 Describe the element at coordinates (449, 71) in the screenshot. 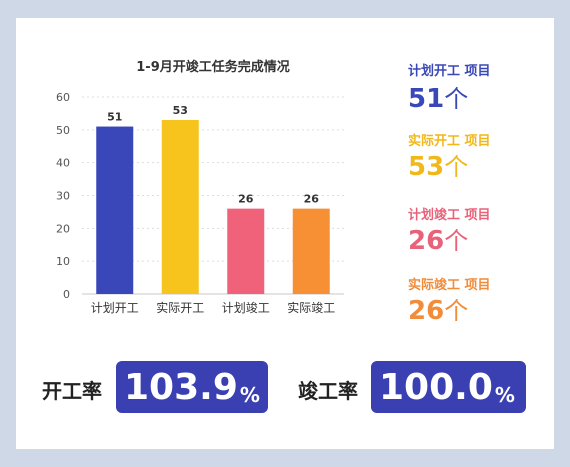

I see `stat-label-planned-start: 计划开工 项目` at that location.